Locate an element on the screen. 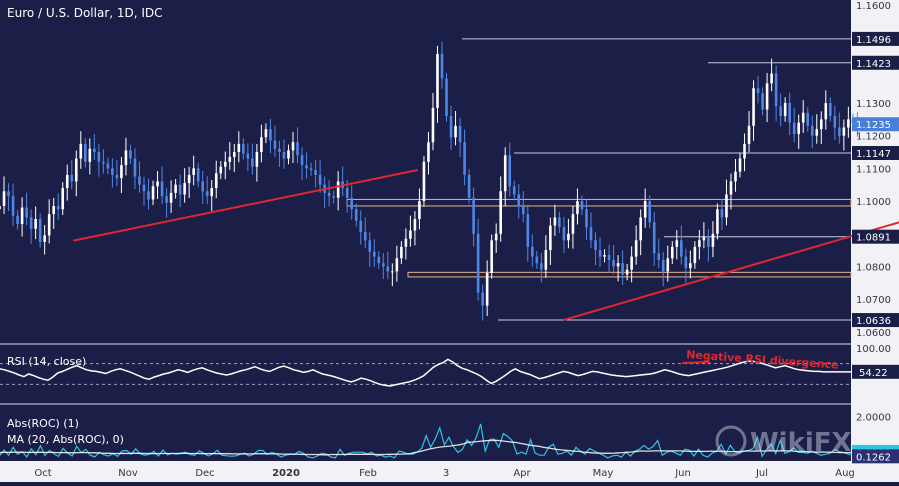  price-tick-1.1200: 1.1200 is located at coordinates (873, 137).